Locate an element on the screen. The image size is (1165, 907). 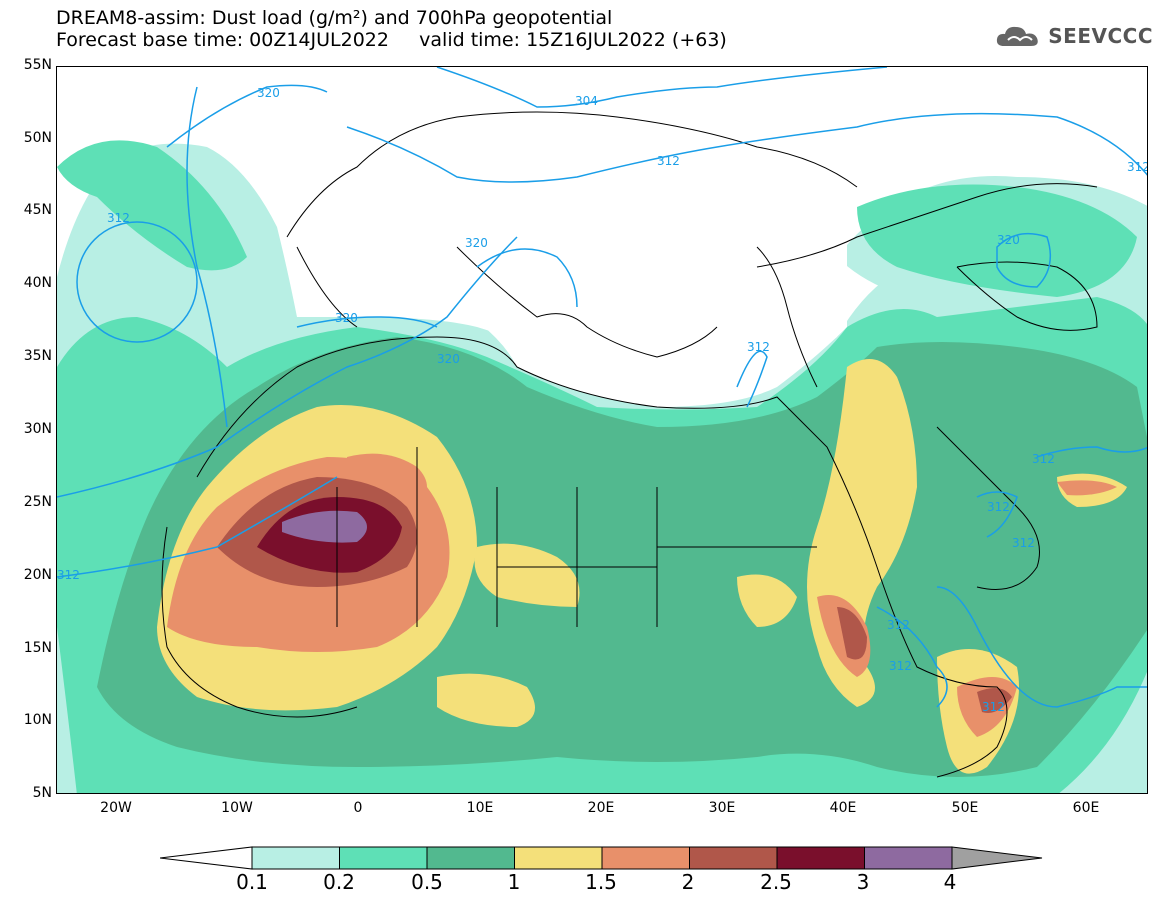
lon-label: 10W is located at coordinates (237, 808).